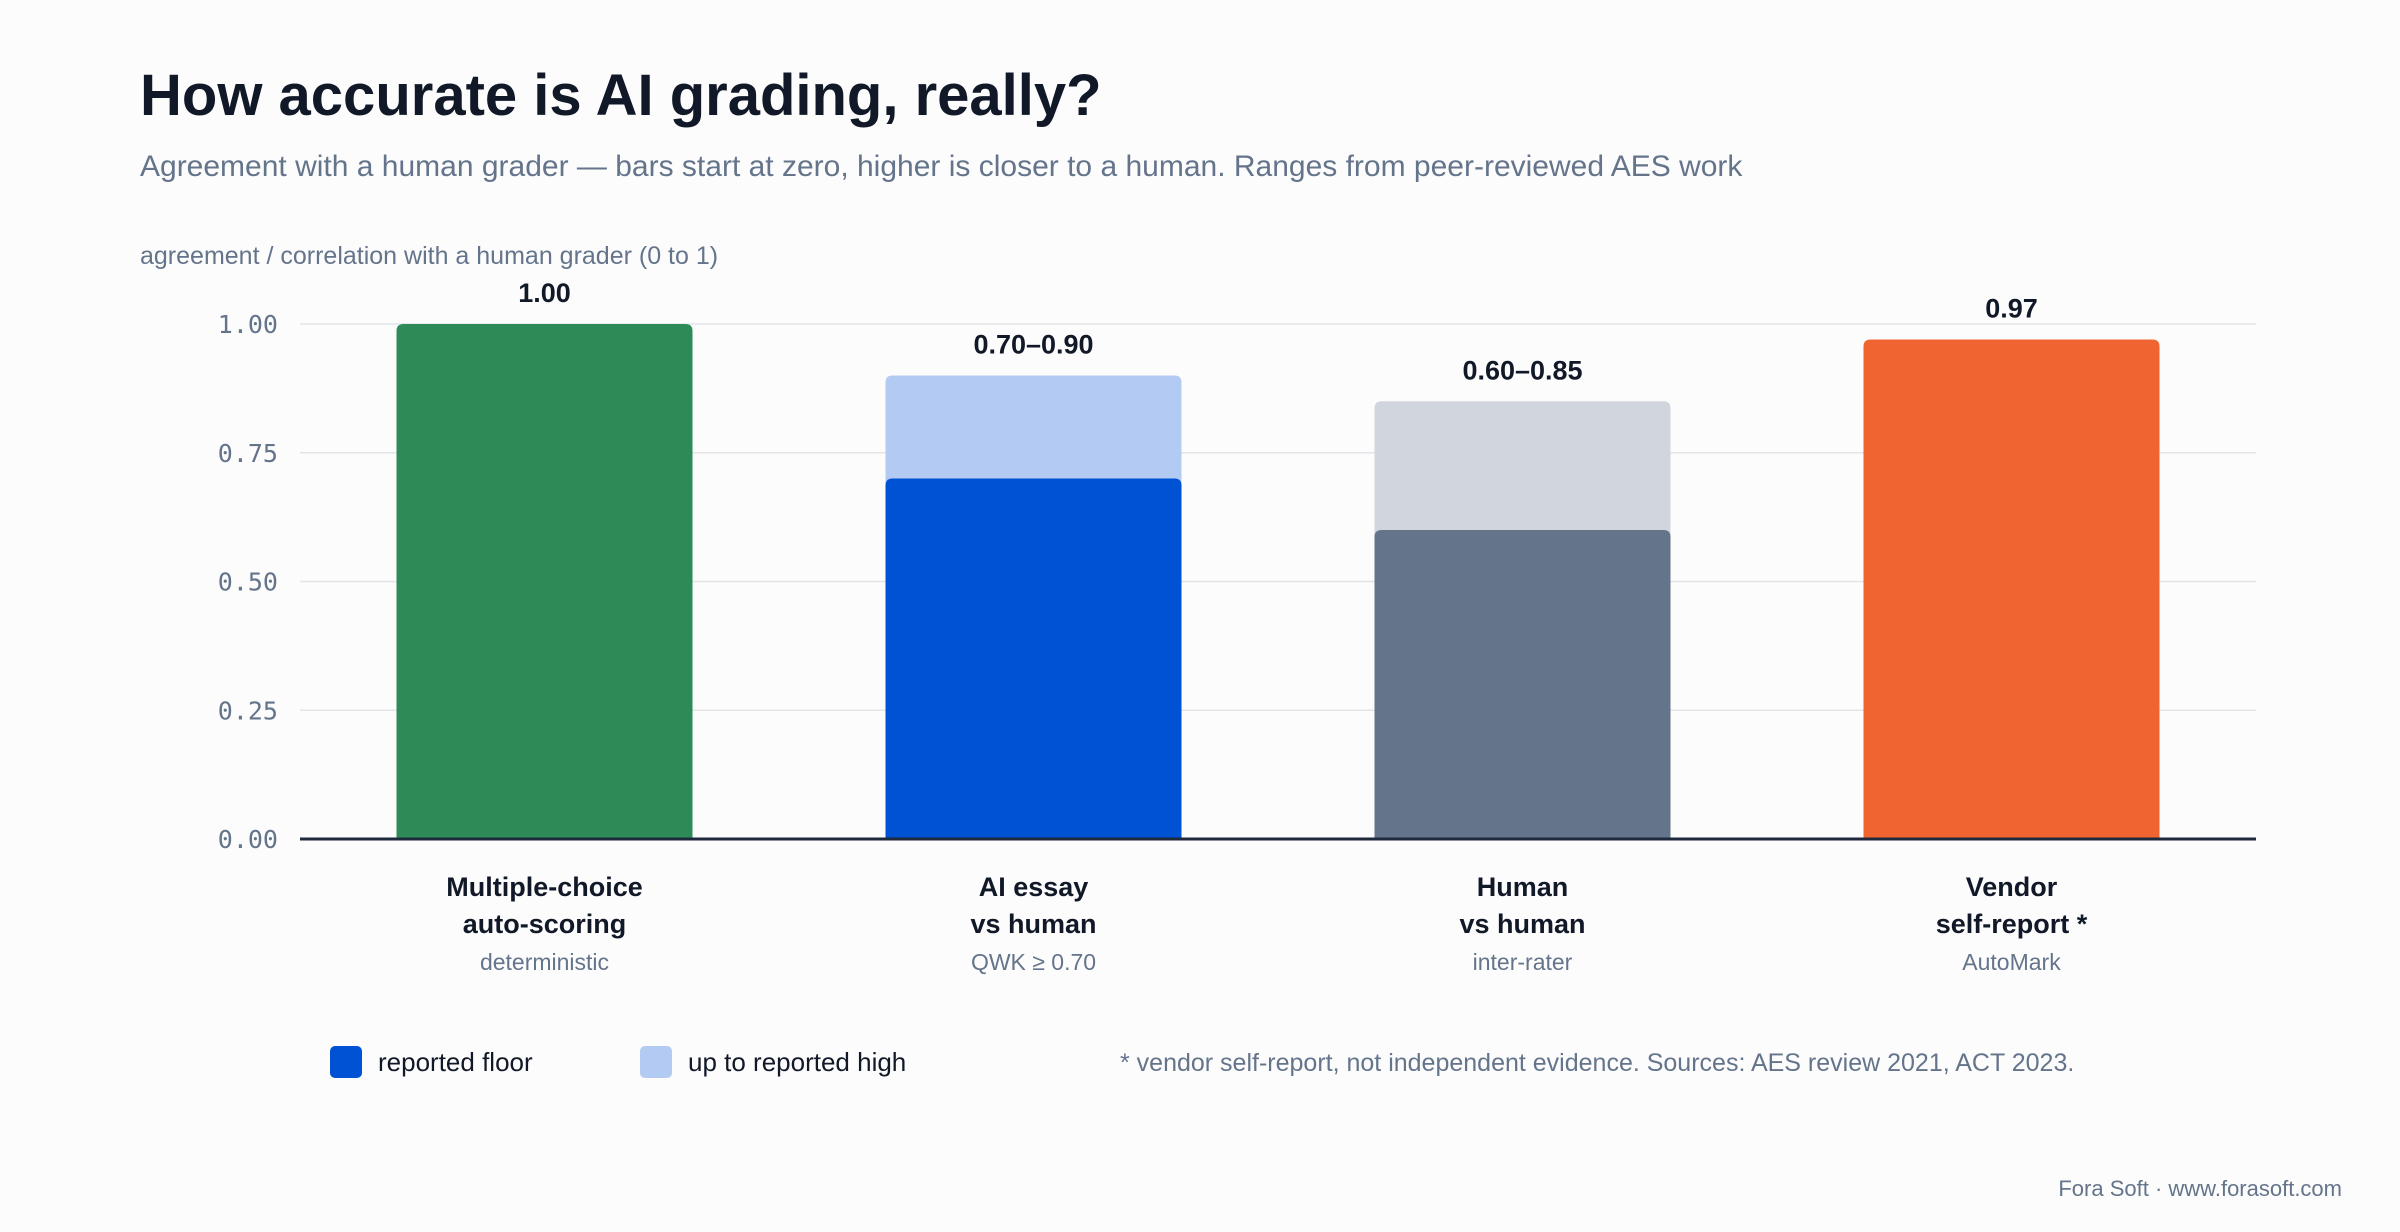 Image resolution: width=2400 pixels, height=1232 pixels. I want to click on category-label: auto-scoring, so click(545, 924).